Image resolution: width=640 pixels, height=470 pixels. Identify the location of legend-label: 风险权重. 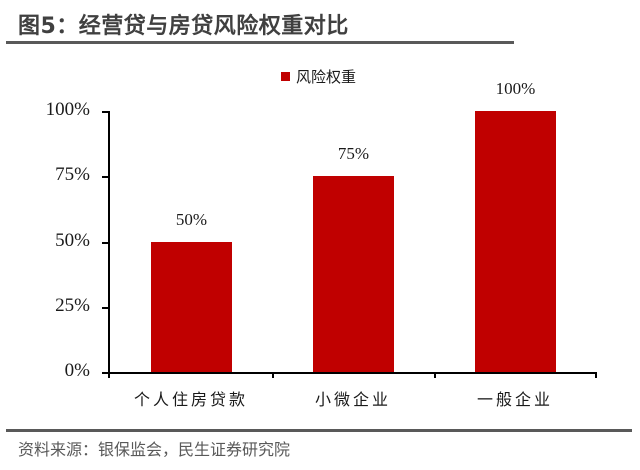
(326, 77).